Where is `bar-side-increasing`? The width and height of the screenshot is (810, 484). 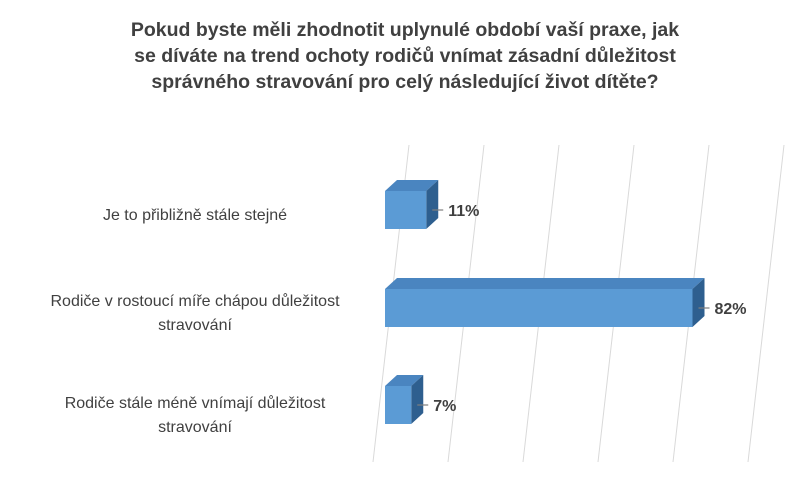 bar-side-increasing is located at coordinates (698, 302).